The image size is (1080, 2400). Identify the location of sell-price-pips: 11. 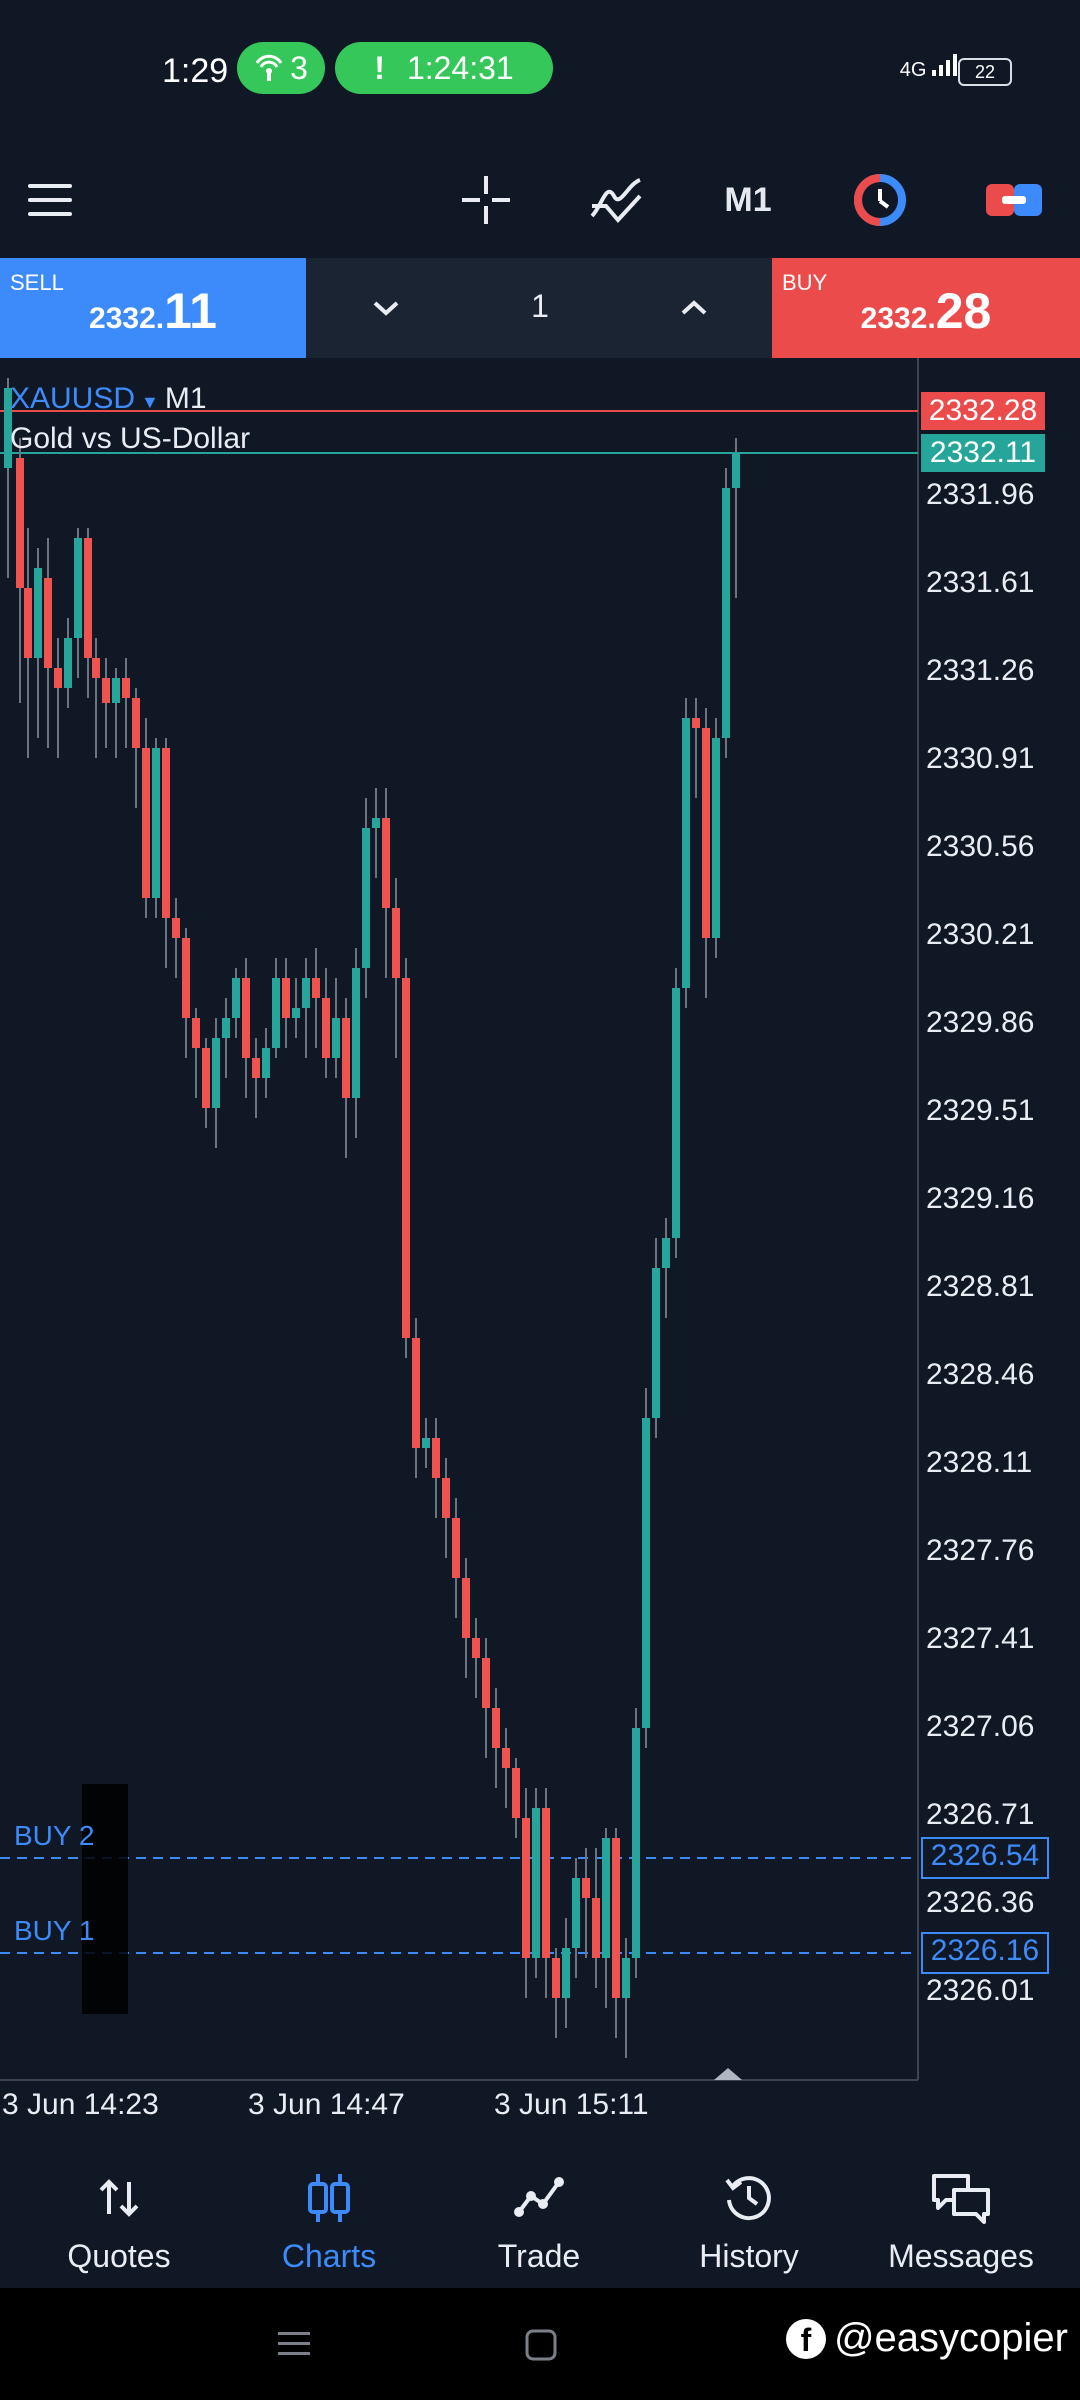
(190, 311).